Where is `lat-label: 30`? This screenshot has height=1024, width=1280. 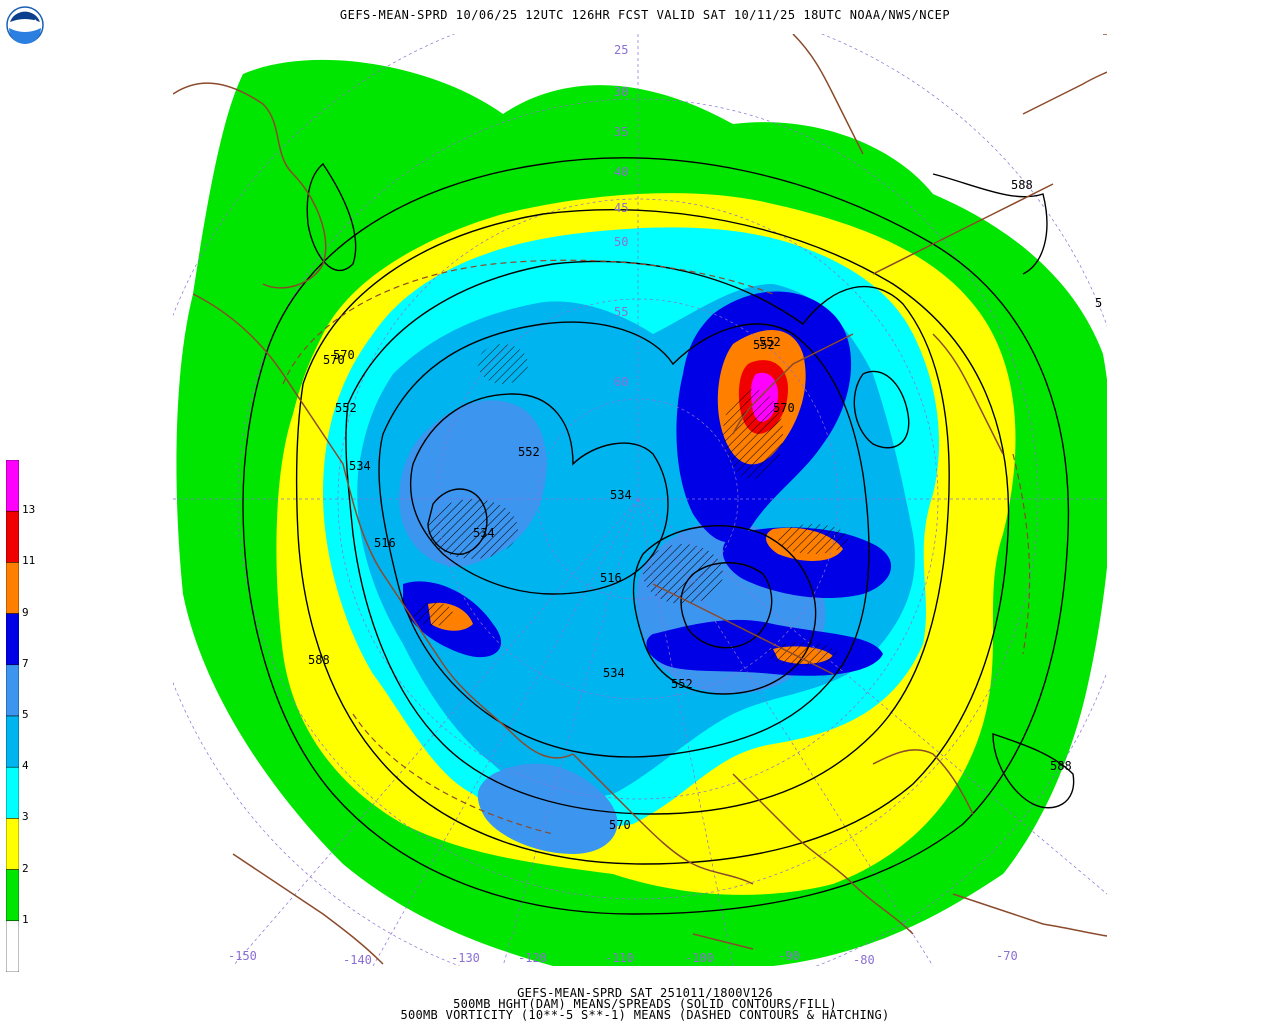 lat-label: 30 is located at coordinates (621, 92).